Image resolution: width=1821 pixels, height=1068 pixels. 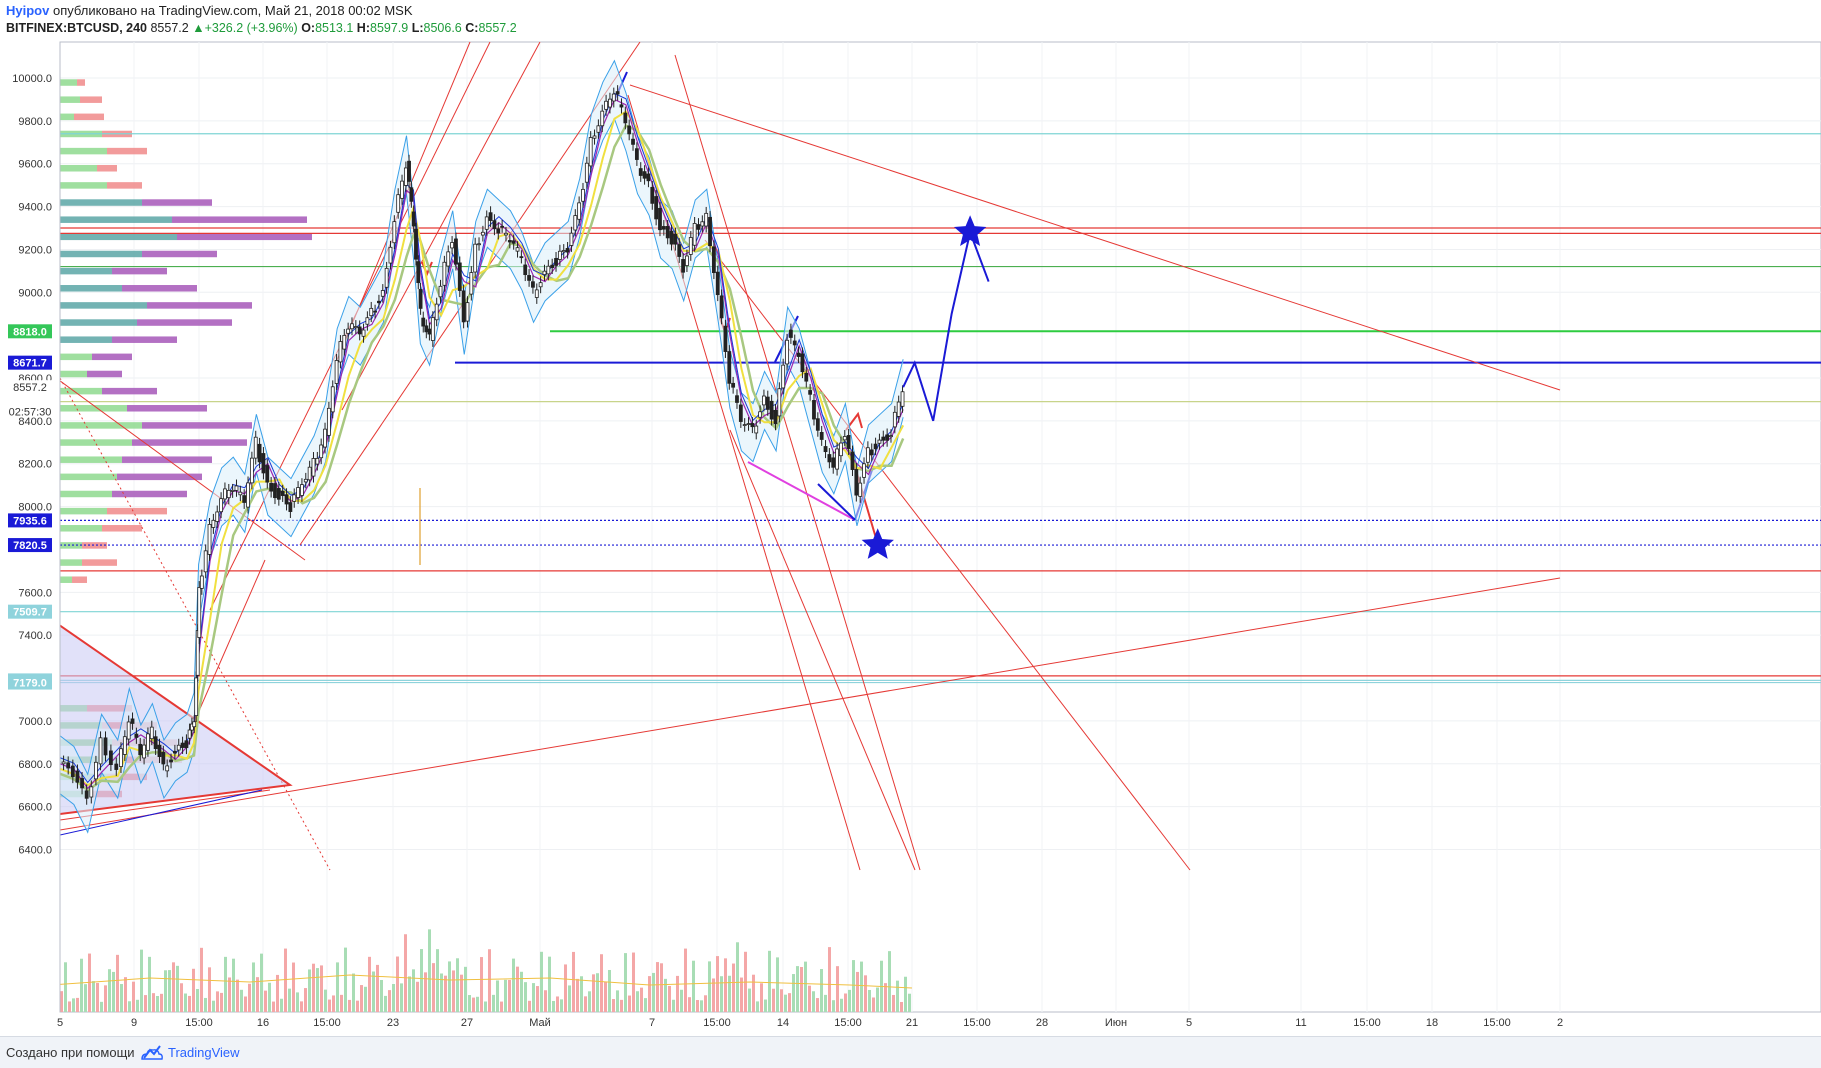 What do you see at coordinates (854, 421) in the screenshot?
I see `up-arrow-icon` at bounding box center [854, 421].